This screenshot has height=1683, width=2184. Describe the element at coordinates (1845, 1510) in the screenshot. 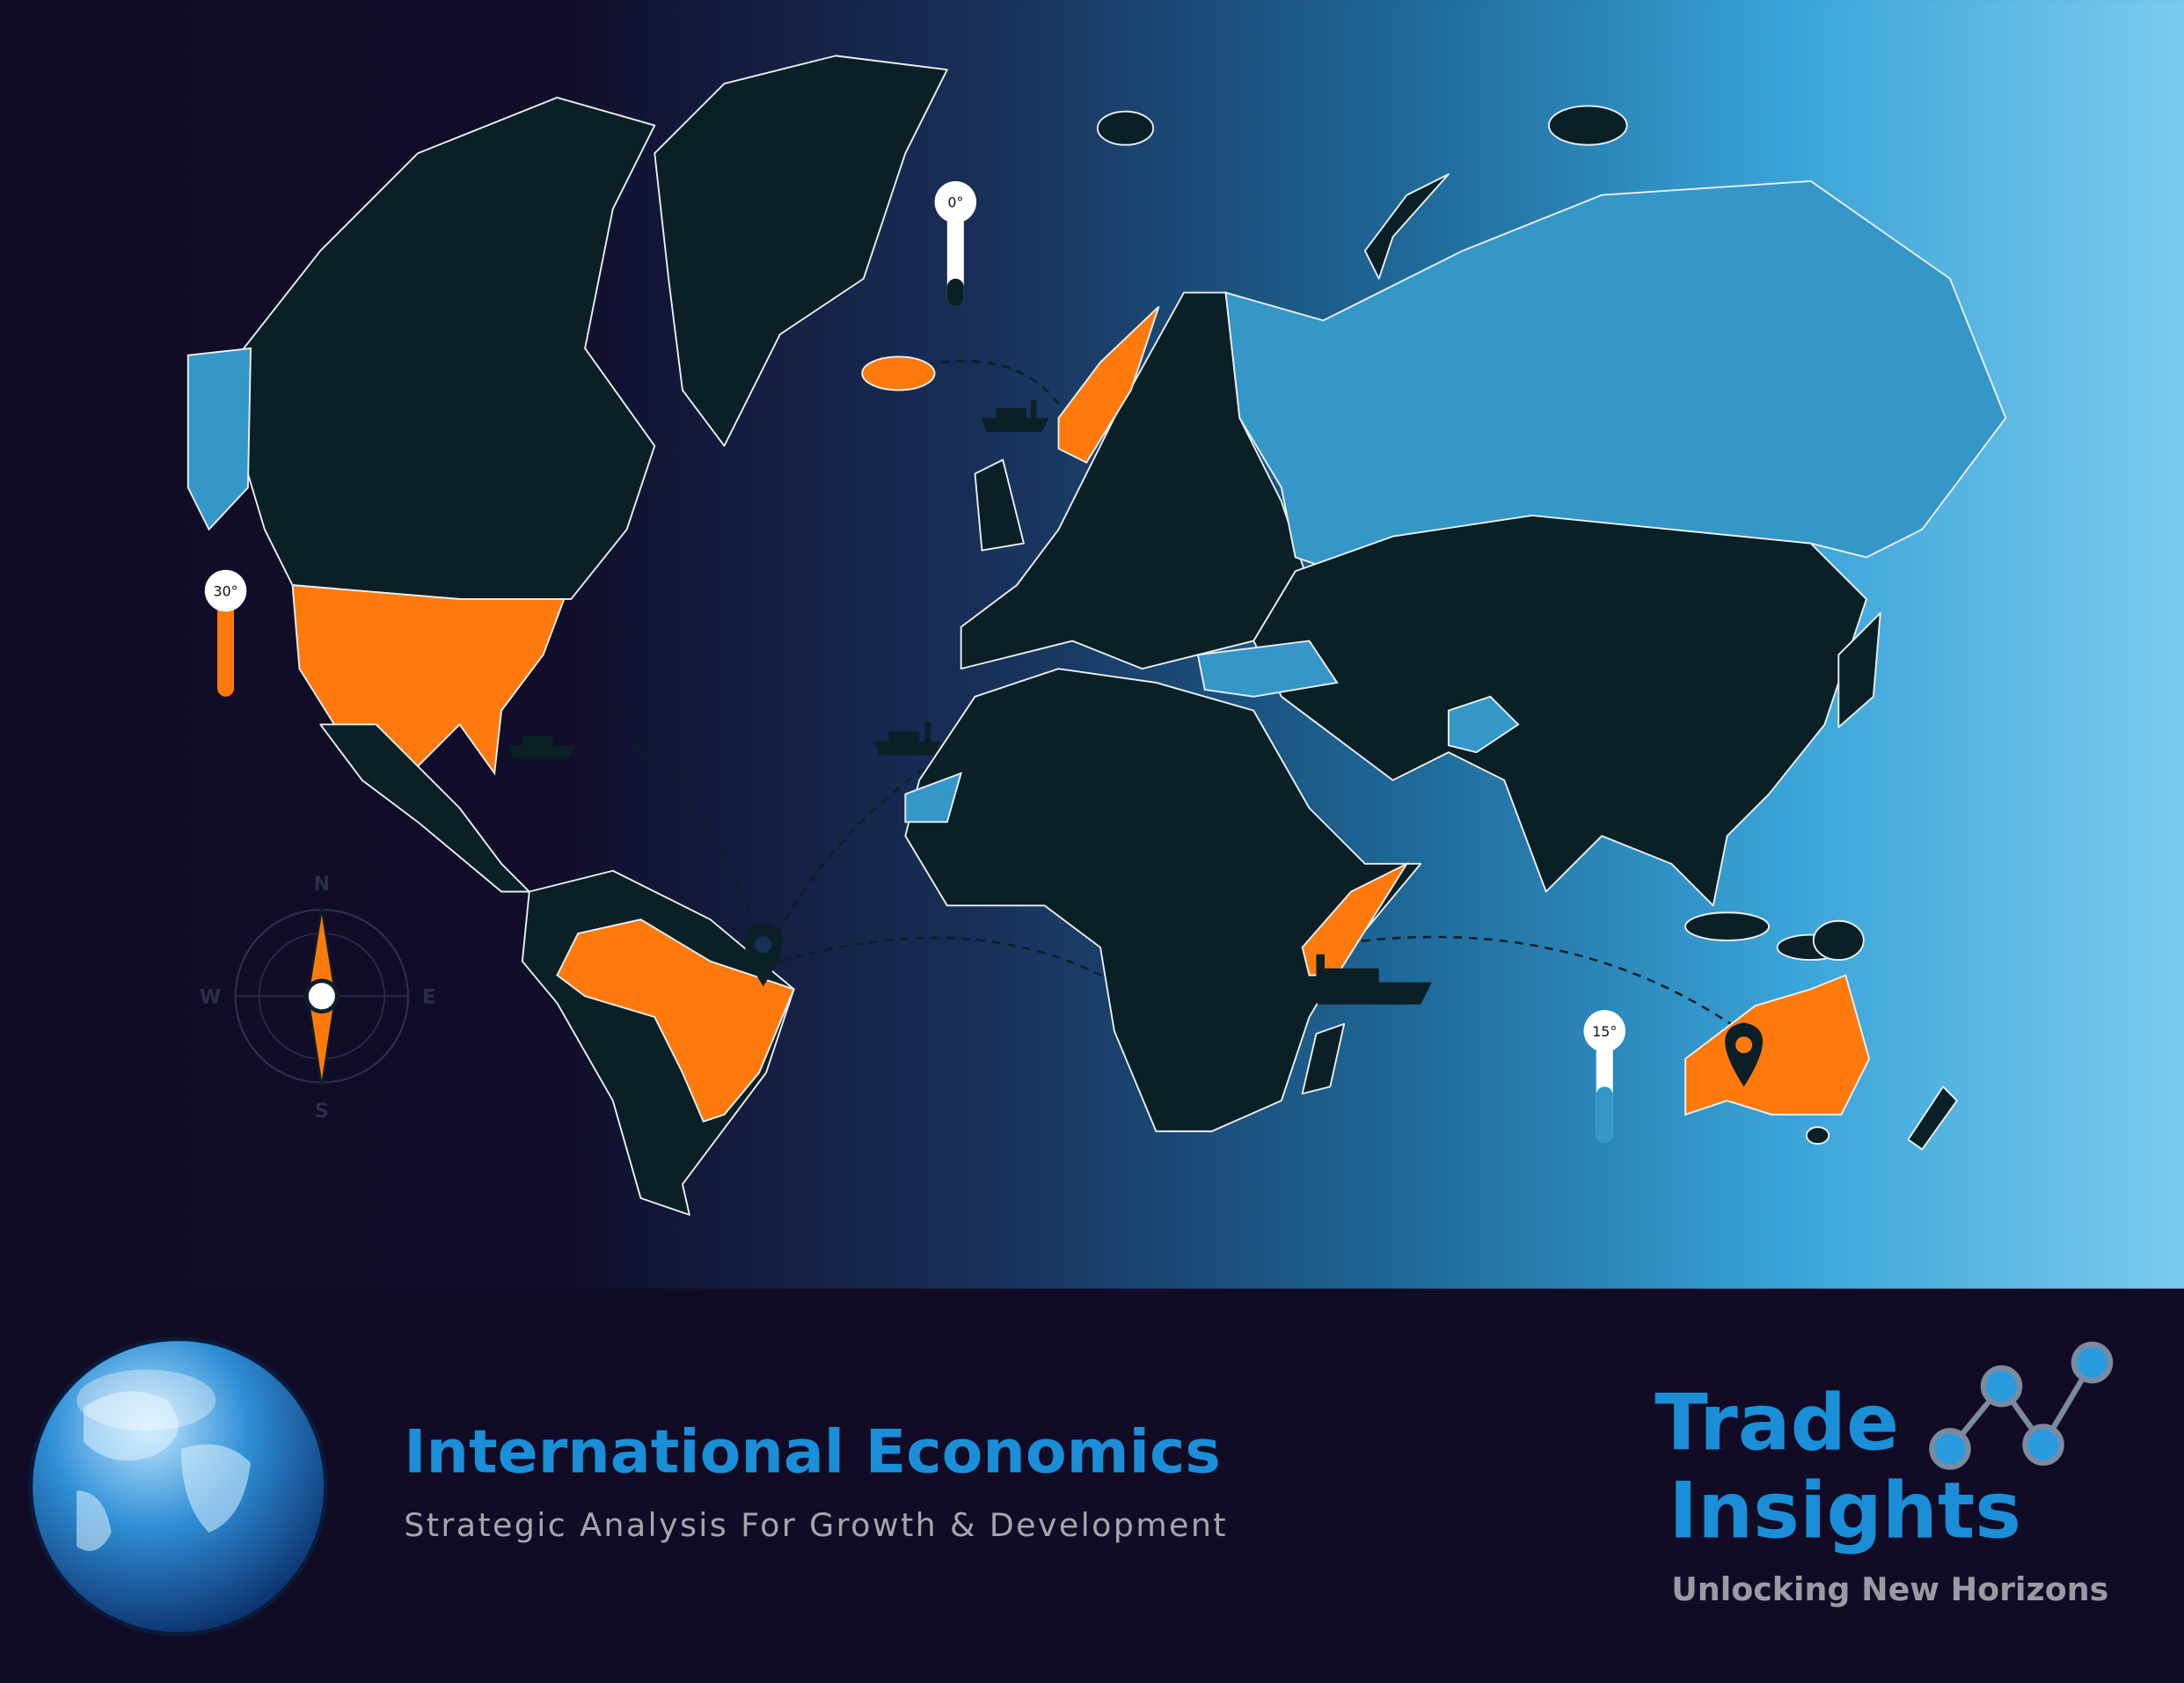

I see `logo-word: Insights` at that location.